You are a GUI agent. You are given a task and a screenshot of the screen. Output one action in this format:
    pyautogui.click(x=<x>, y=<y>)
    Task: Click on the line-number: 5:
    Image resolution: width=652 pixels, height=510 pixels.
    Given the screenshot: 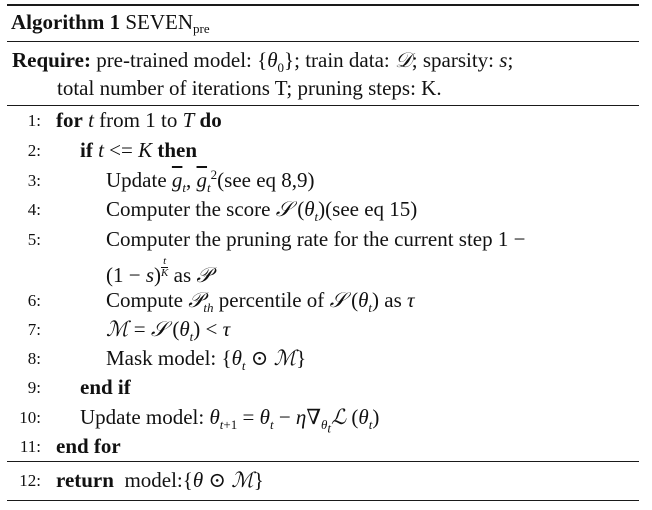 What is the action you would take?
    pyautogui.click(x=34, y=239)
    